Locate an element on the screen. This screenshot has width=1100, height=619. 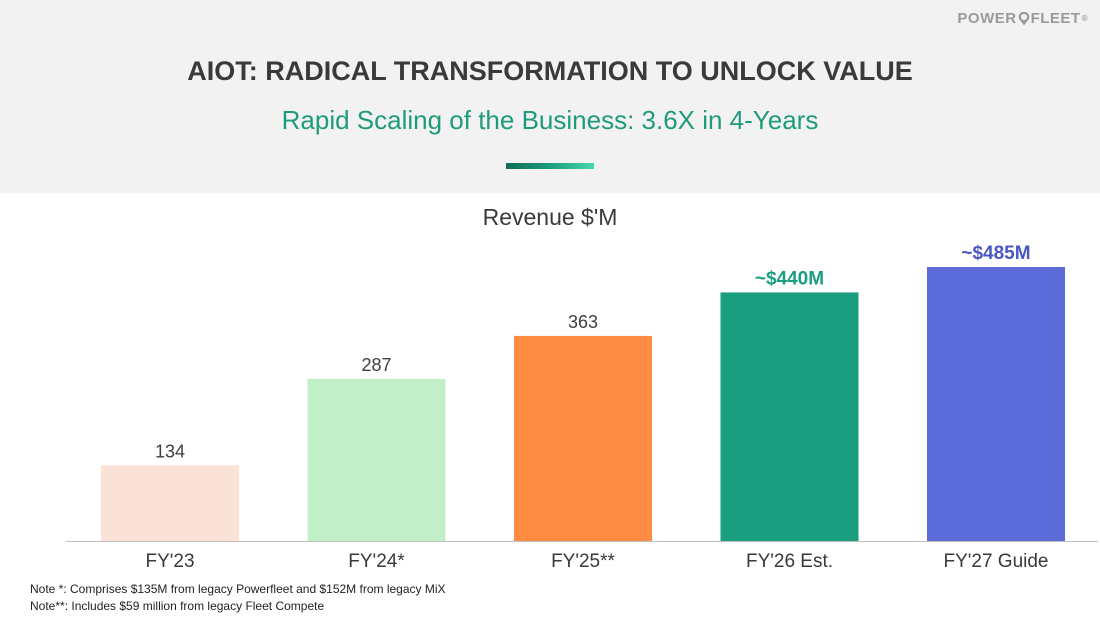
data-label-4: ~$485M is located at coordinates (995, 253).